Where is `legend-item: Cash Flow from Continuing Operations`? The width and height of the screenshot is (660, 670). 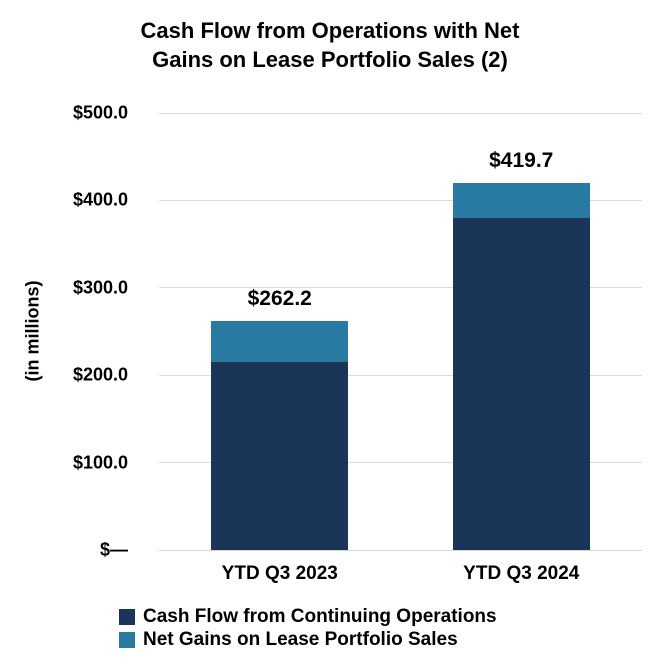
legend-item: Cash Flow from Continuing Operations is located at coordinates (308, 616).